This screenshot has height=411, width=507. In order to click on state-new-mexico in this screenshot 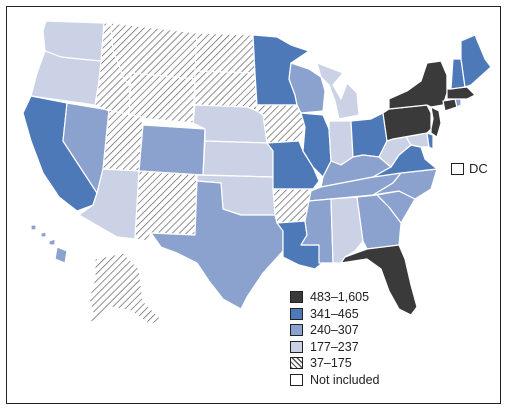, I will do `click(166, 206)`.